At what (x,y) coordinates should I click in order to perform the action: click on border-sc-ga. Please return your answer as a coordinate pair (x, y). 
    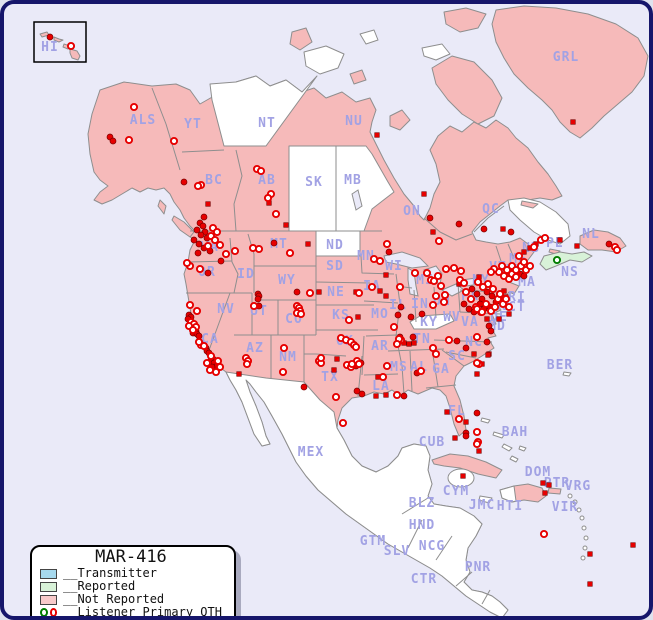
    Looking at the image, I should click on (453, 358).